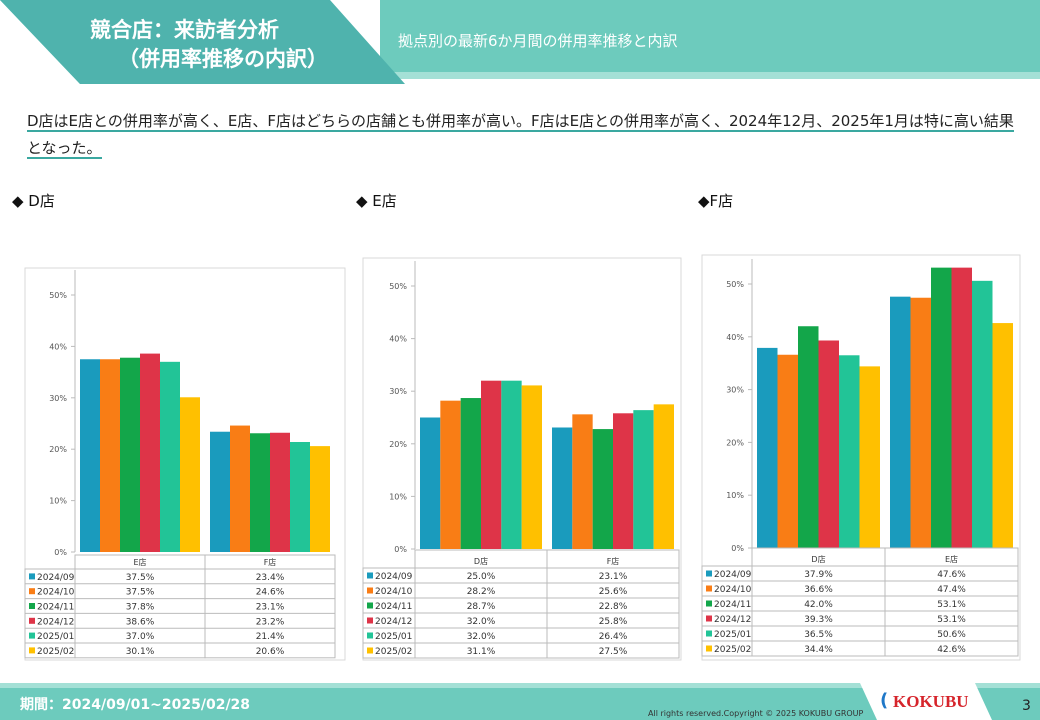 This screenshot has width=1040, height=720. I want to click on bar-2025-01-E店, so click(982, 414).